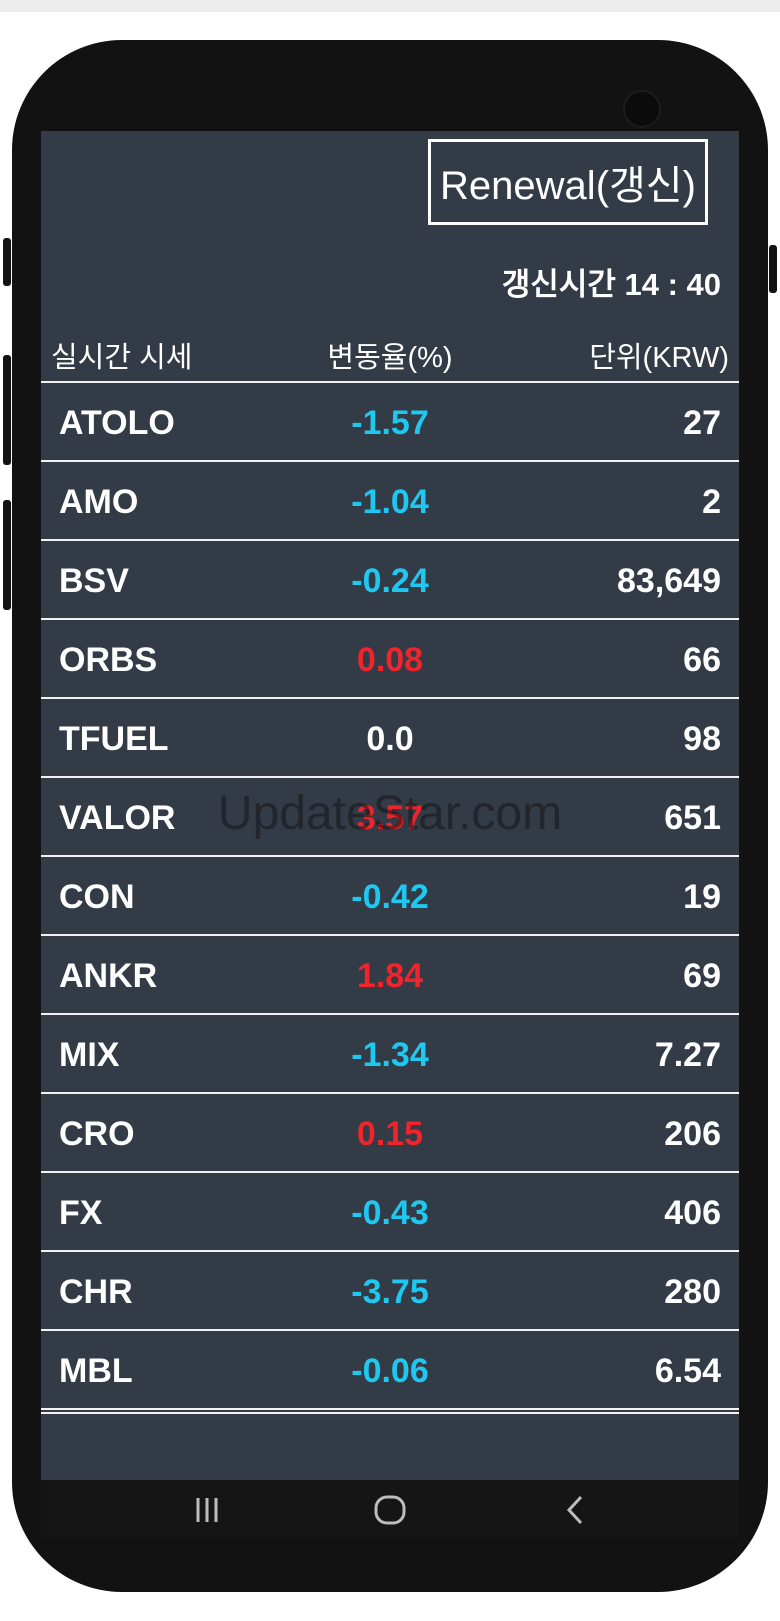 The height and width of the screenshot is (1621, 780). I want to click on home-button, so click(390, 1510).